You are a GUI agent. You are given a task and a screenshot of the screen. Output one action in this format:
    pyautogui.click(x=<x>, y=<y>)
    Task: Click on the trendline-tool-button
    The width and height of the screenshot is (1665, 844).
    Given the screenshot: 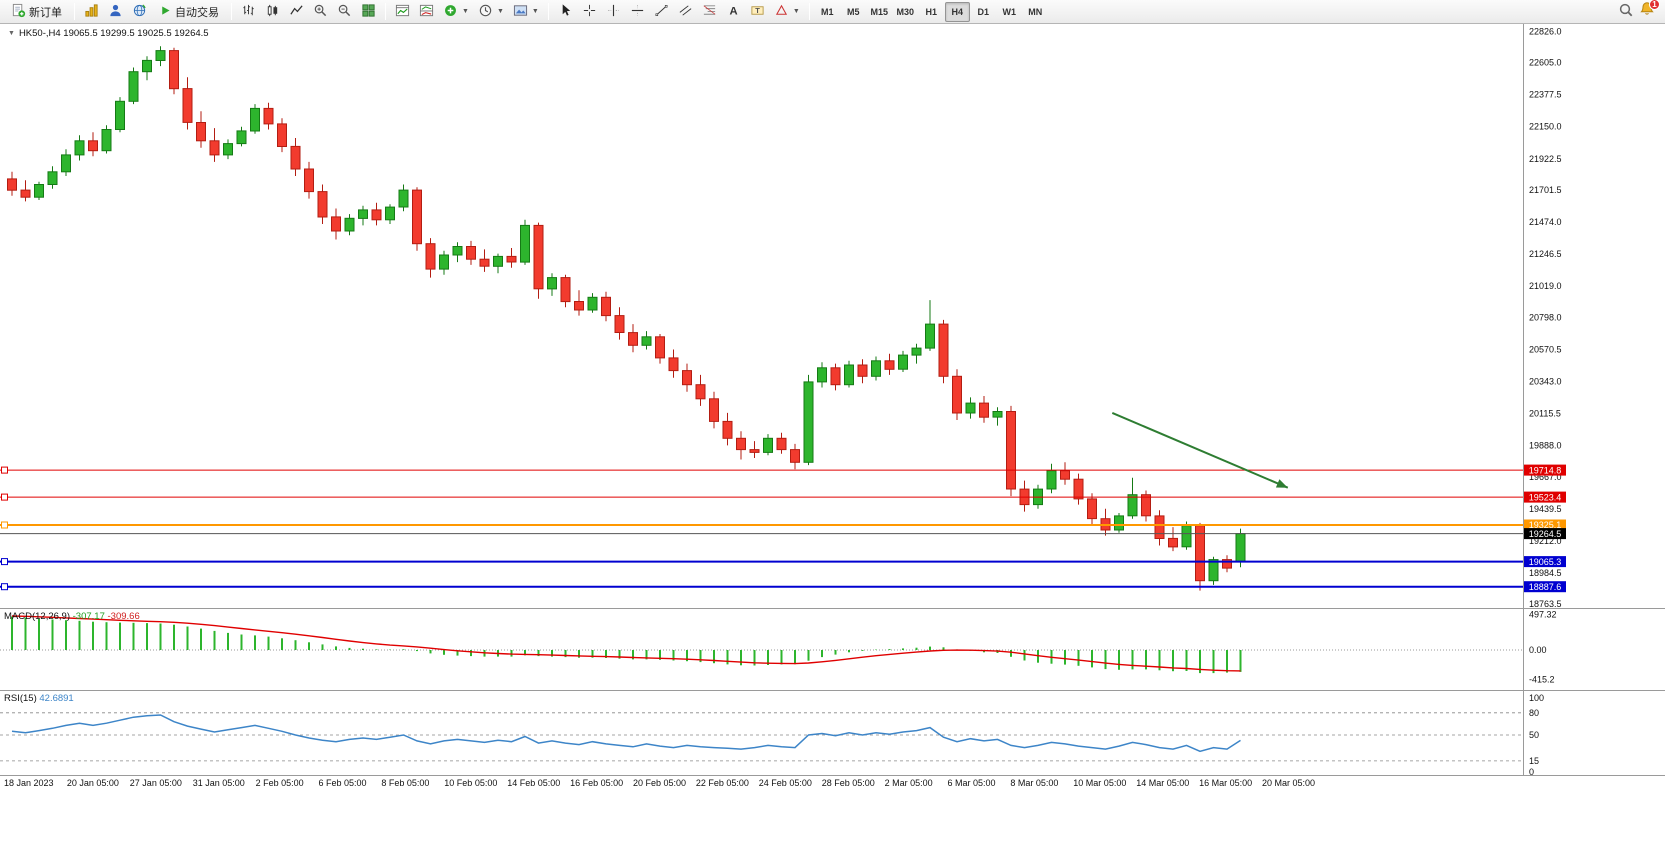 What is the action you would take?
    pyautogui.click(x=661, y=12)
    